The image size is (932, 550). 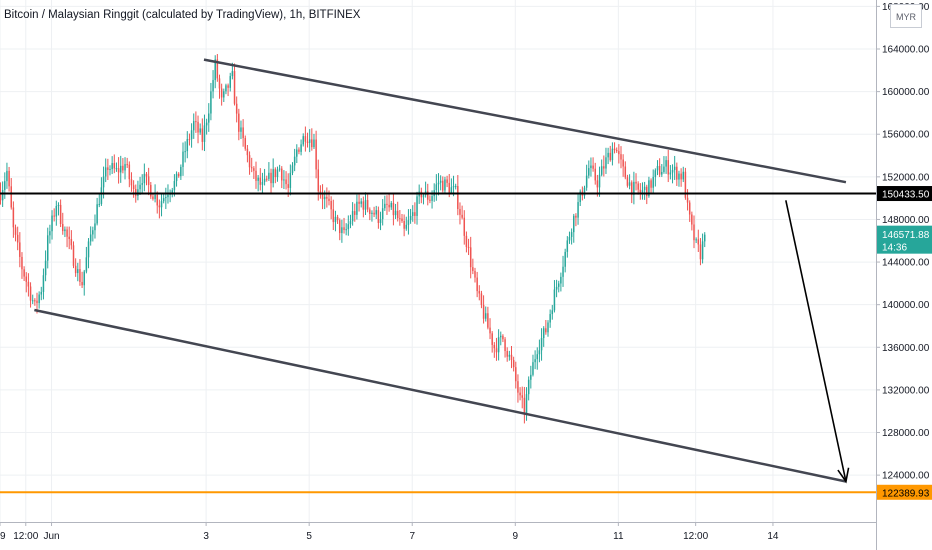 I want to click on current-price-label: 146571.88, so click(x=906, y=235).